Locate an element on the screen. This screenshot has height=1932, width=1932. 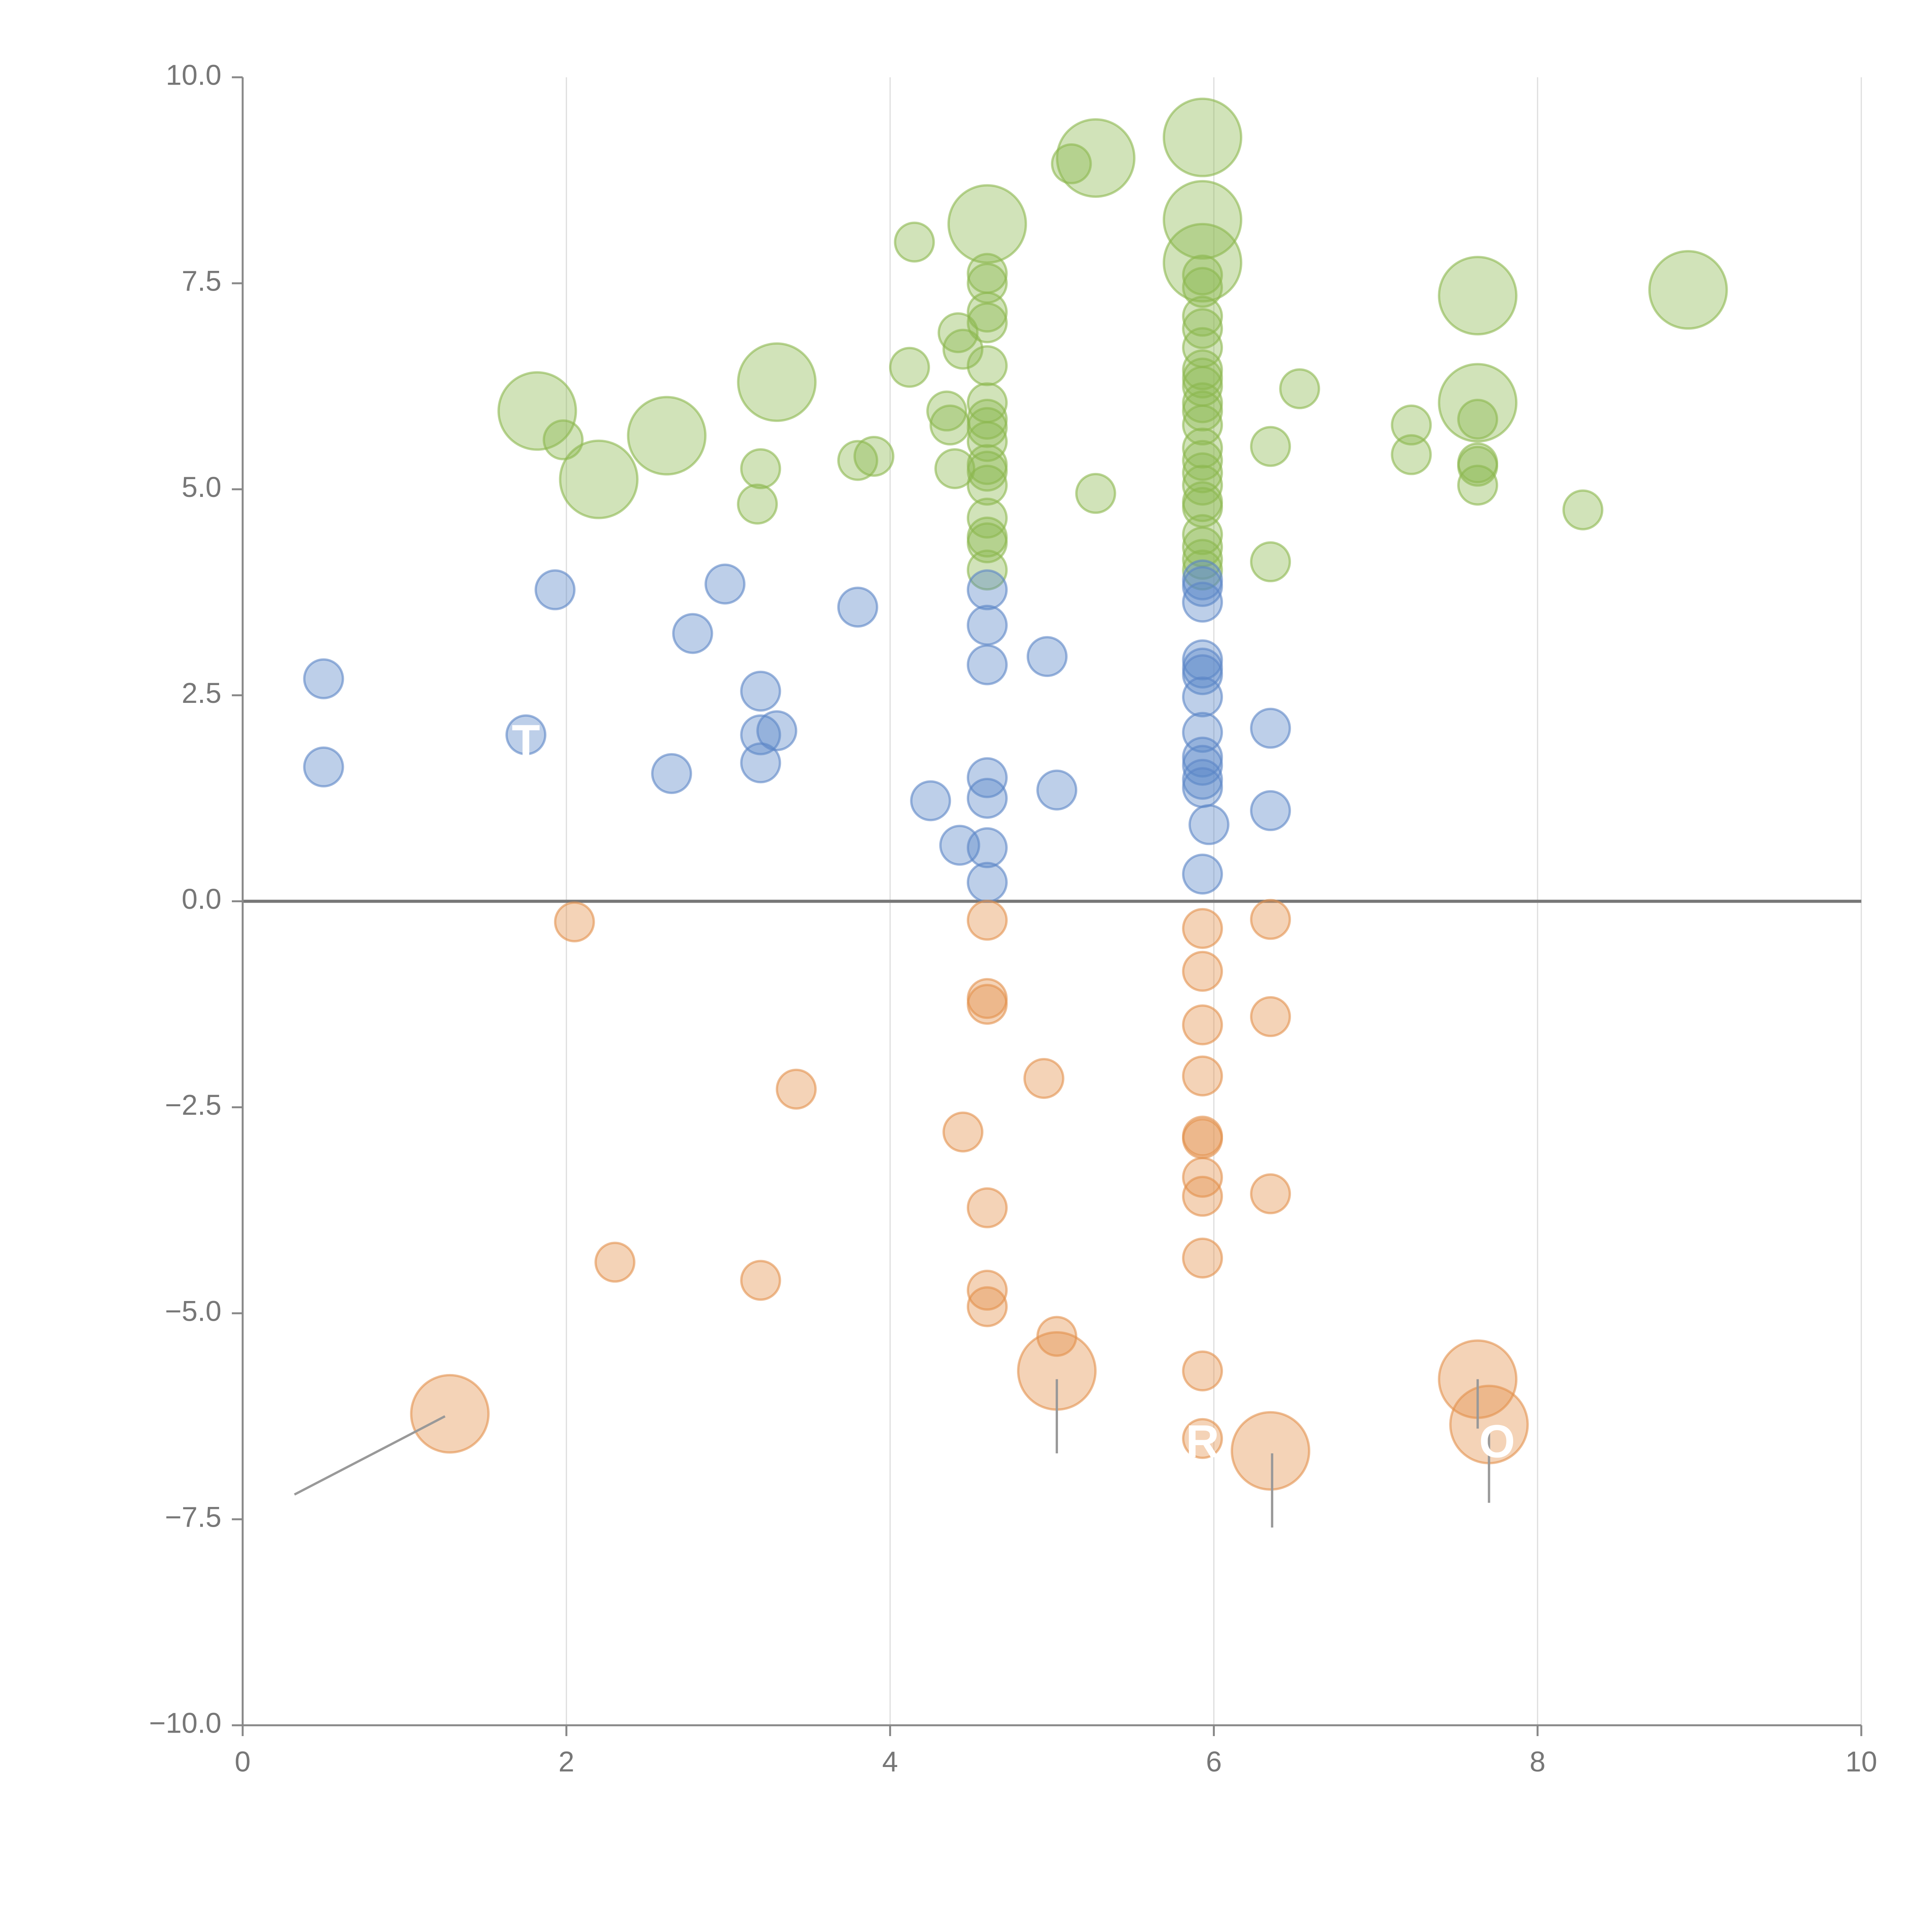
y-tick-label-1: −7.5 is located at coordinates (193, 1517).